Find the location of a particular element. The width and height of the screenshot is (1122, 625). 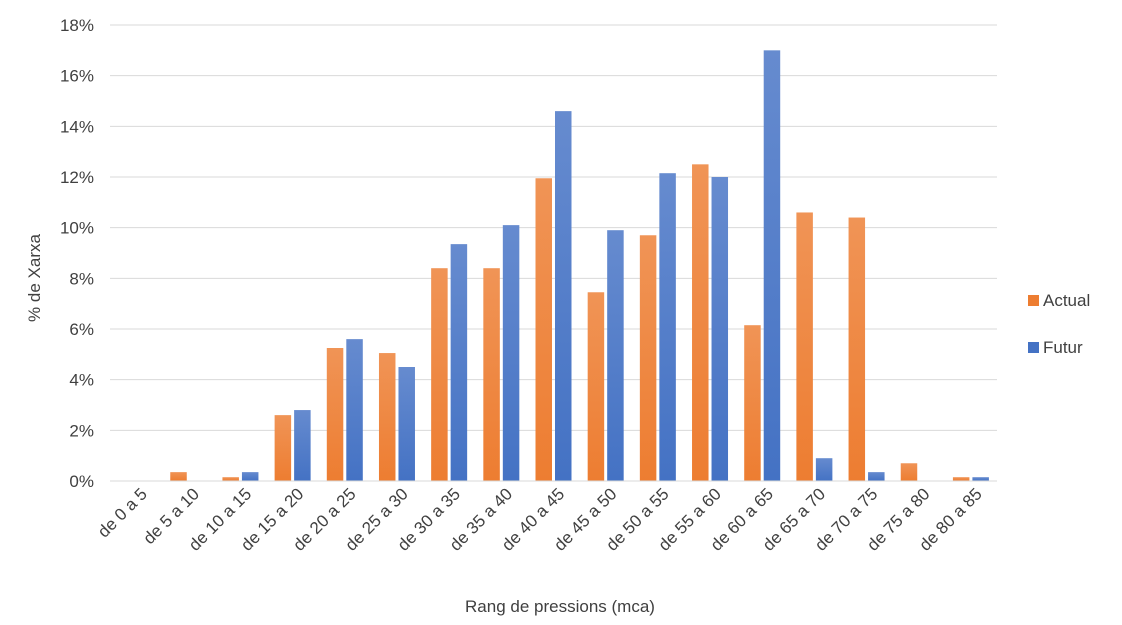

legend-swatch-futur is located at coordinates (1033, 347).